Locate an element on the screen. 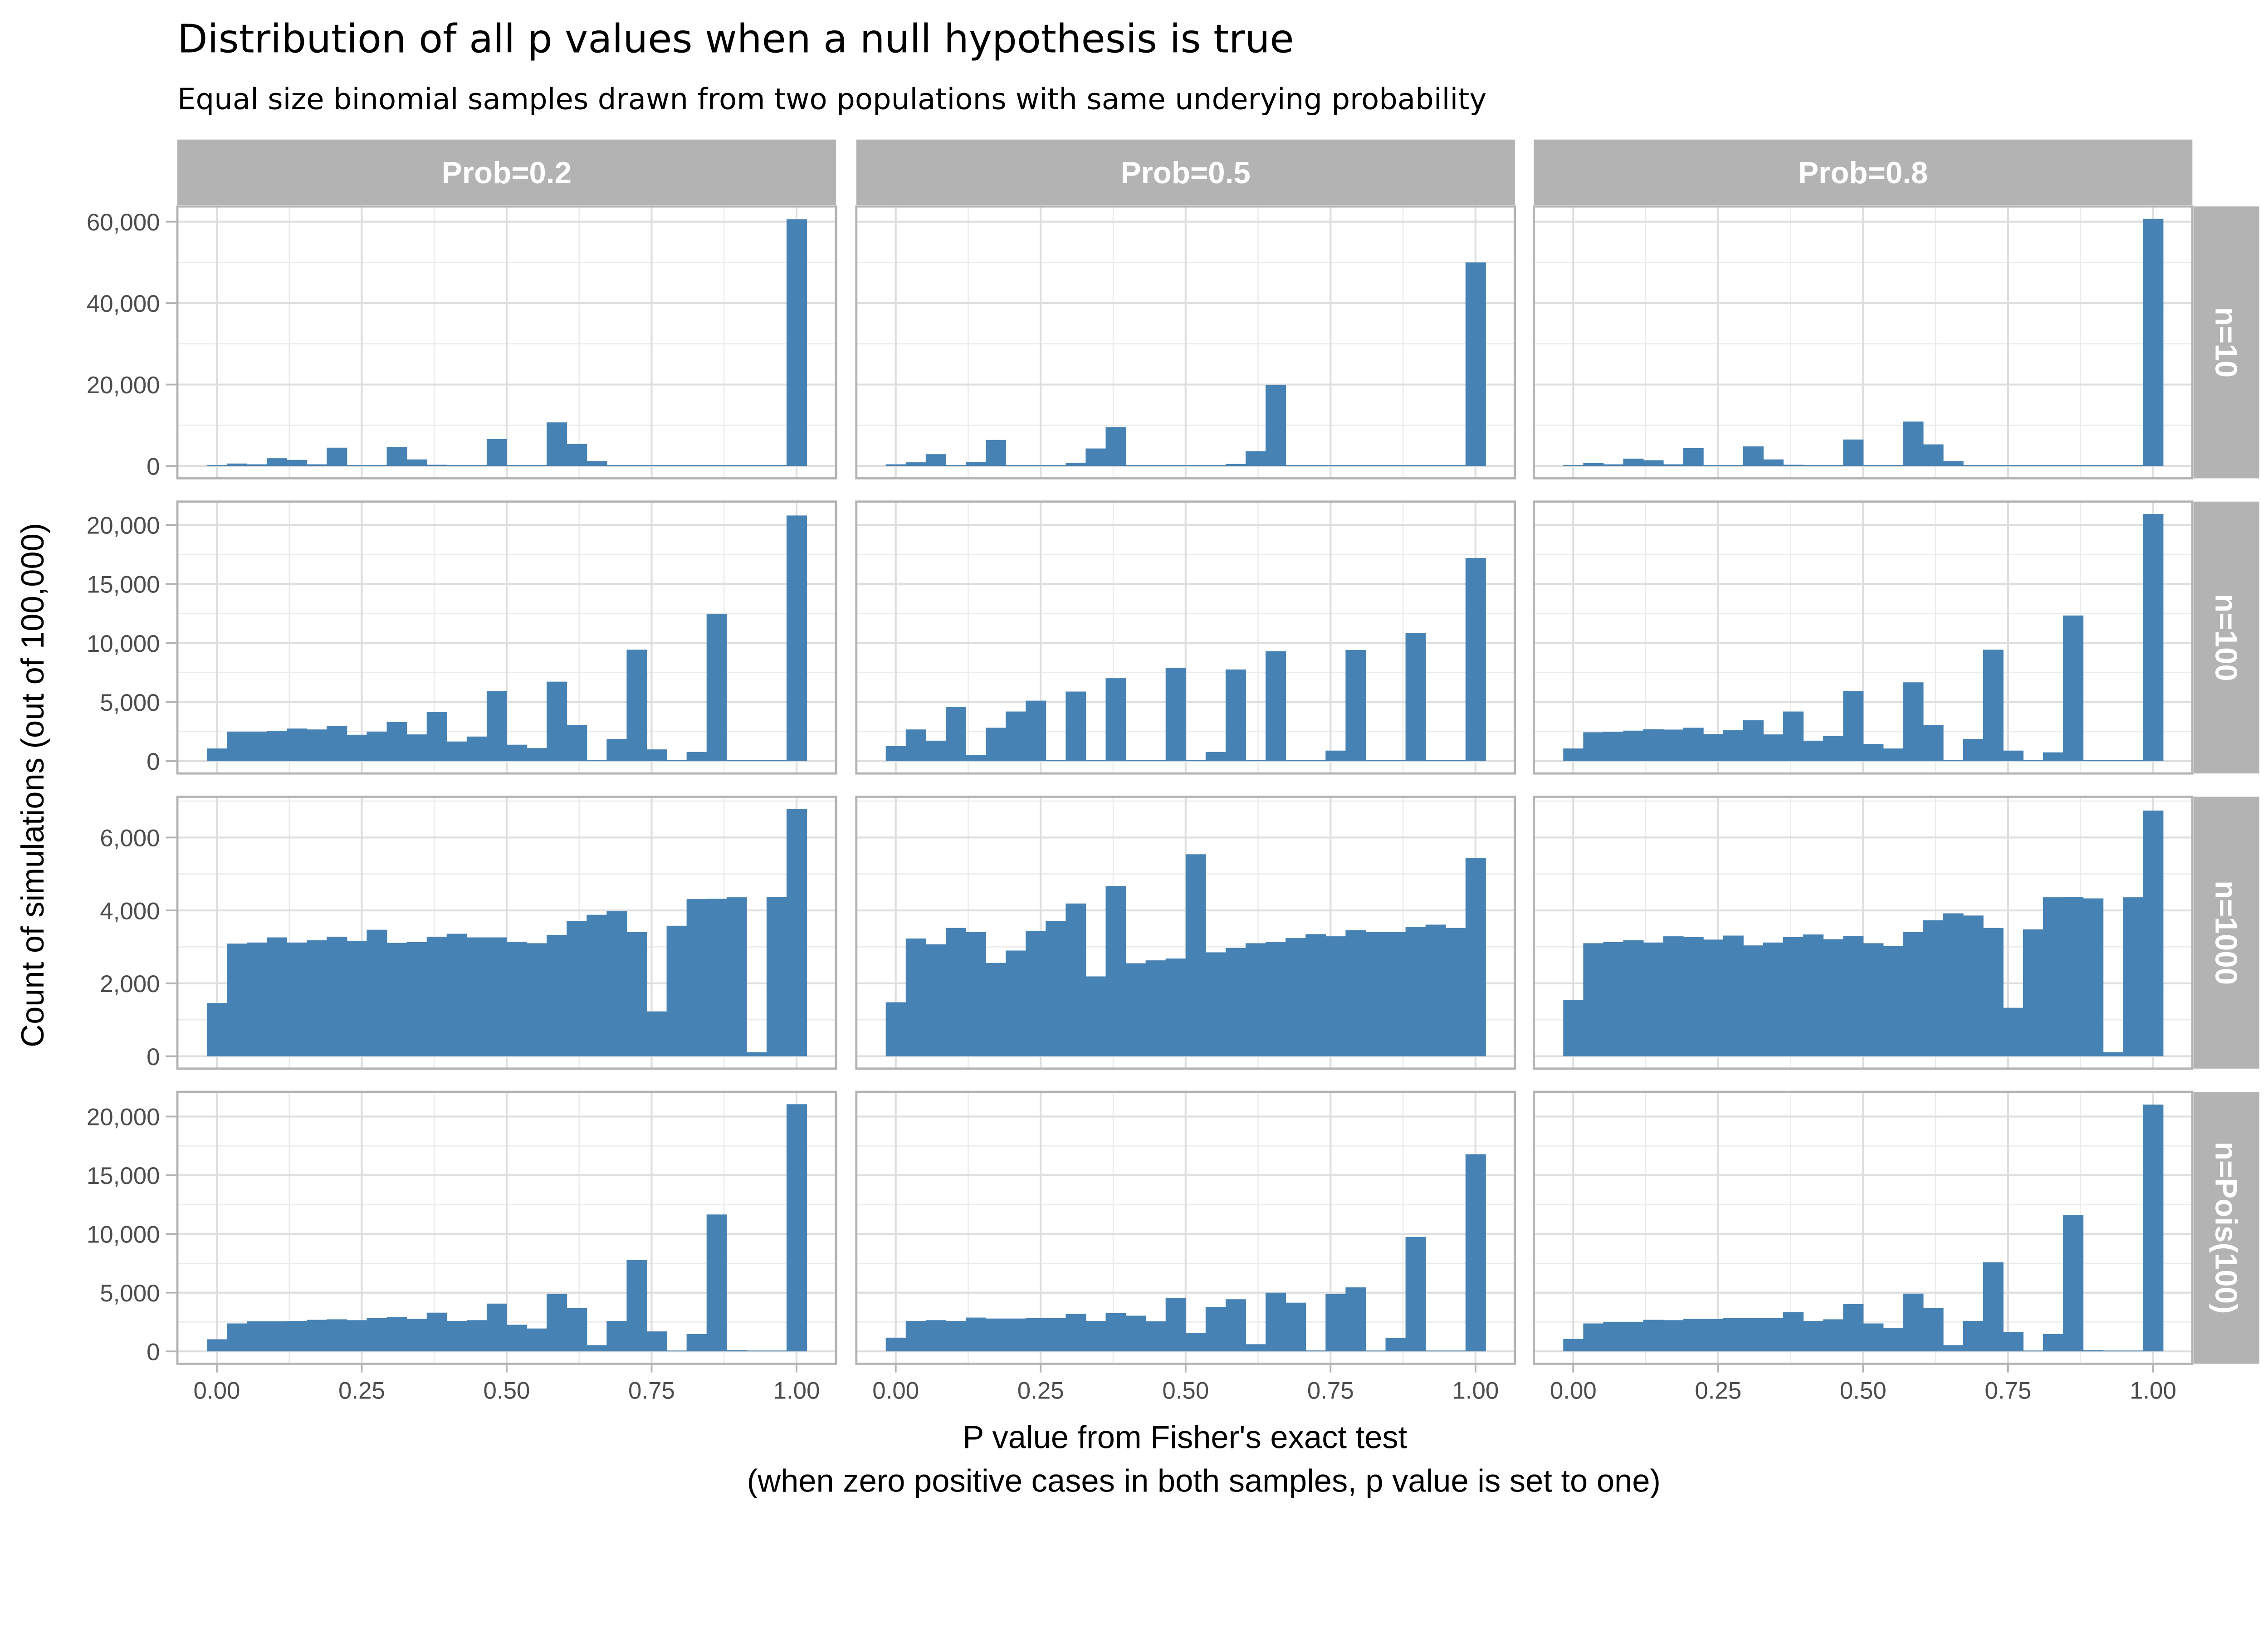  facet-strip-label: n=1000 is located at coordinates (2226, 932).